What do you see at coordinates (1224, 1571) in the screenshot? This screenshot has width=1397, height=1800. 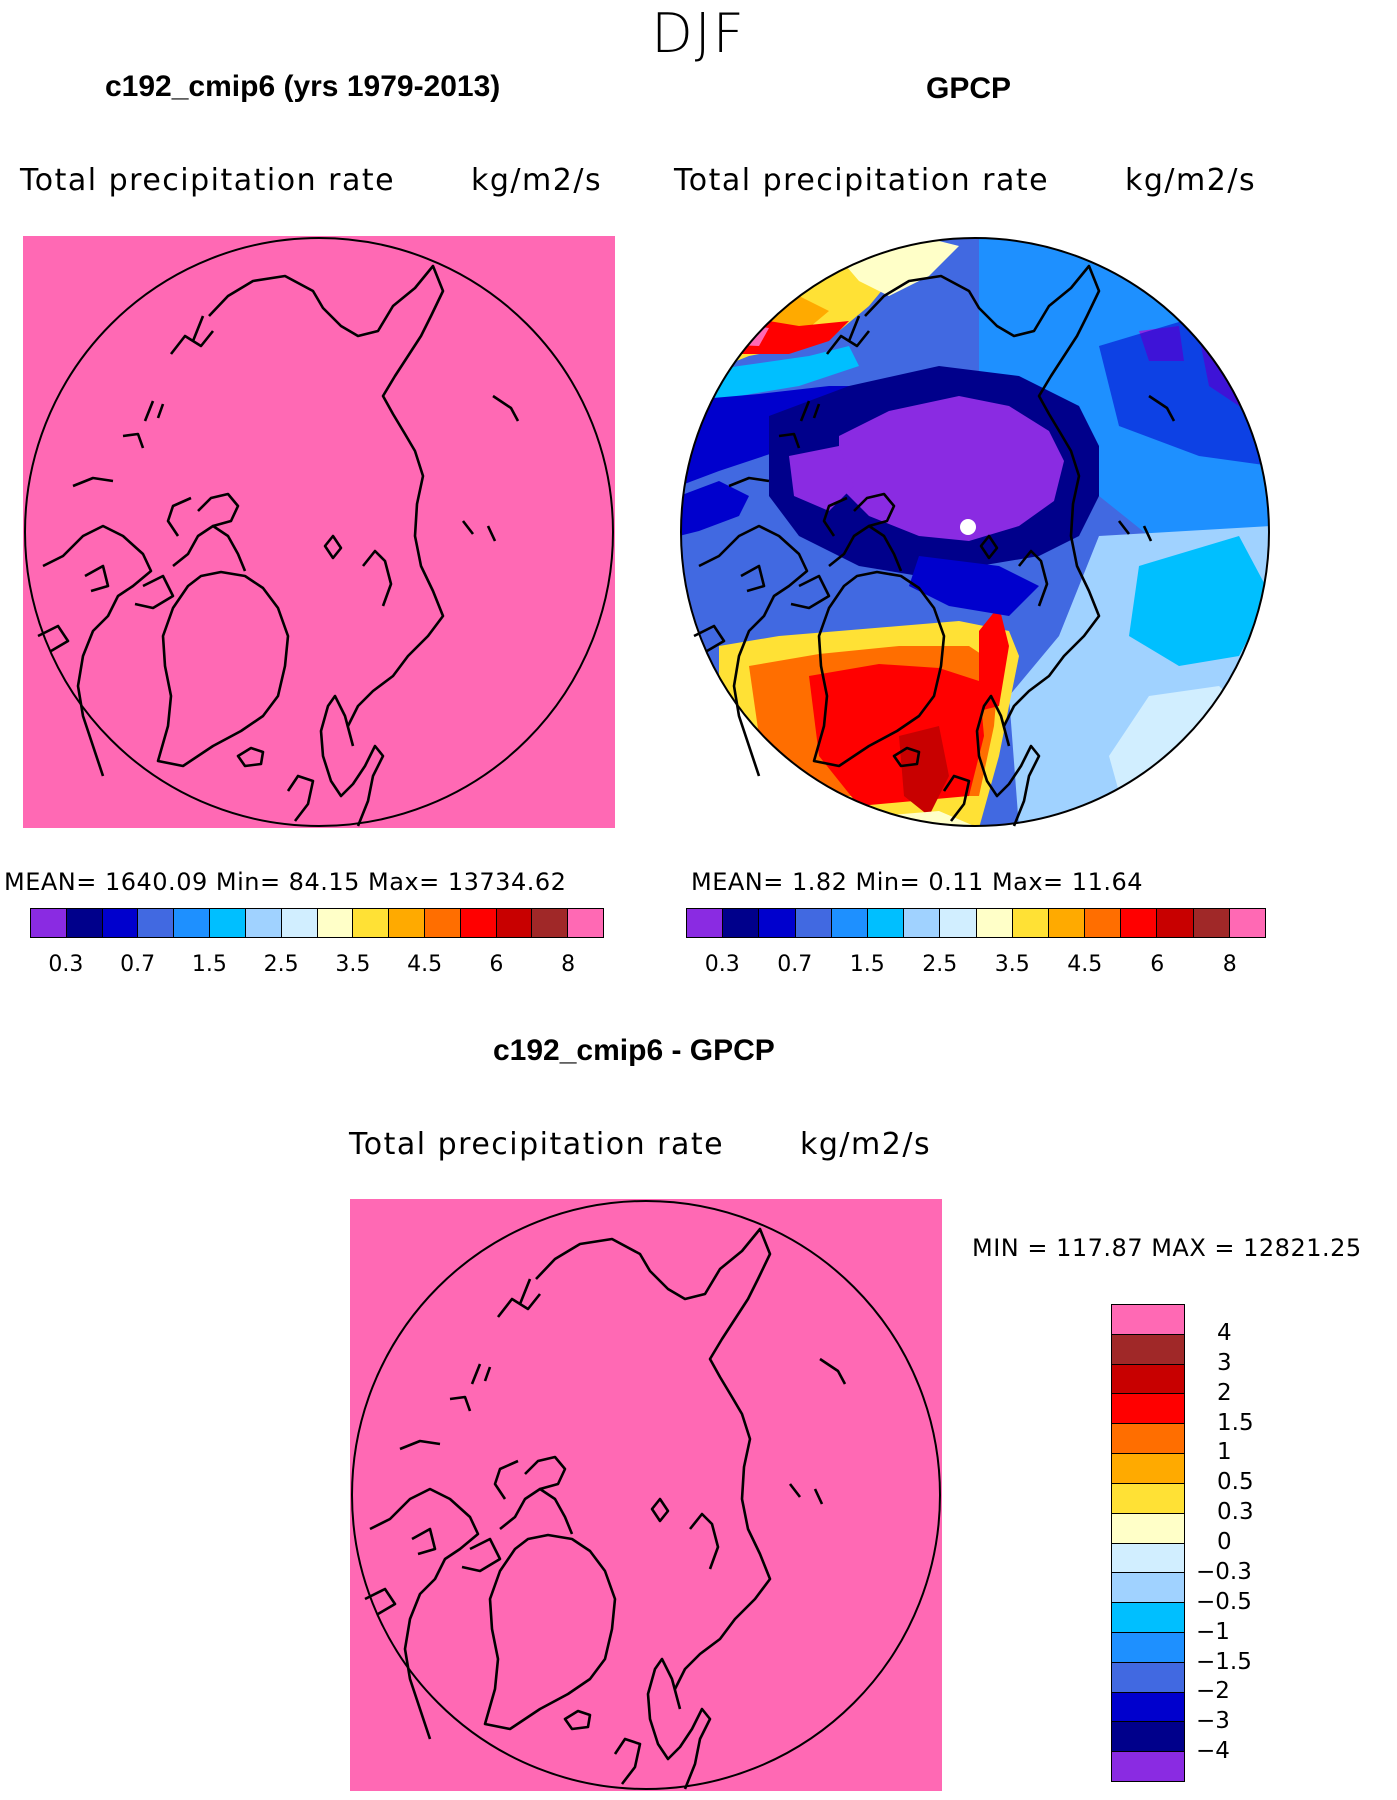 I see `colorbar-tick-label: −0.3` at bounding box center [1224, 1571].